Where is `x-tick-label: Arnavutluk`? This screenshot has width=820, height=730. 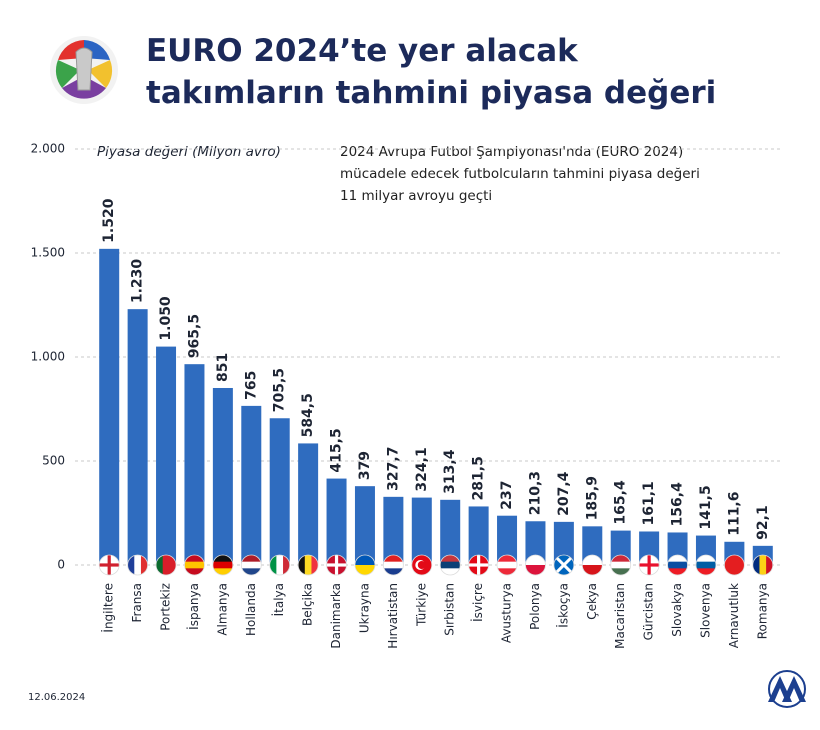
x-tick-label: Arnavutluk is located at coordinates (734, 615).